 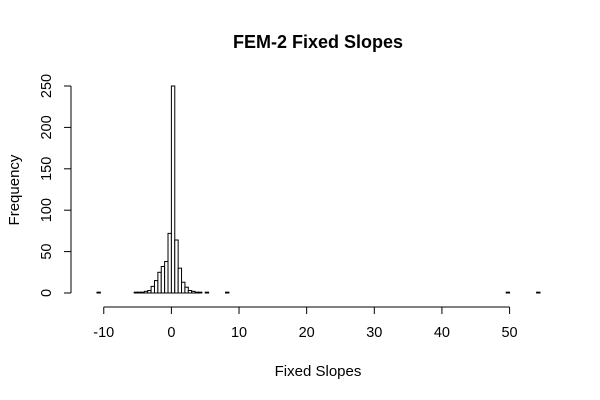 What do you see at coordinates (47, 252) in the screenshot?
I see `y-tick-label: 50` at bounding box center [47, 252].